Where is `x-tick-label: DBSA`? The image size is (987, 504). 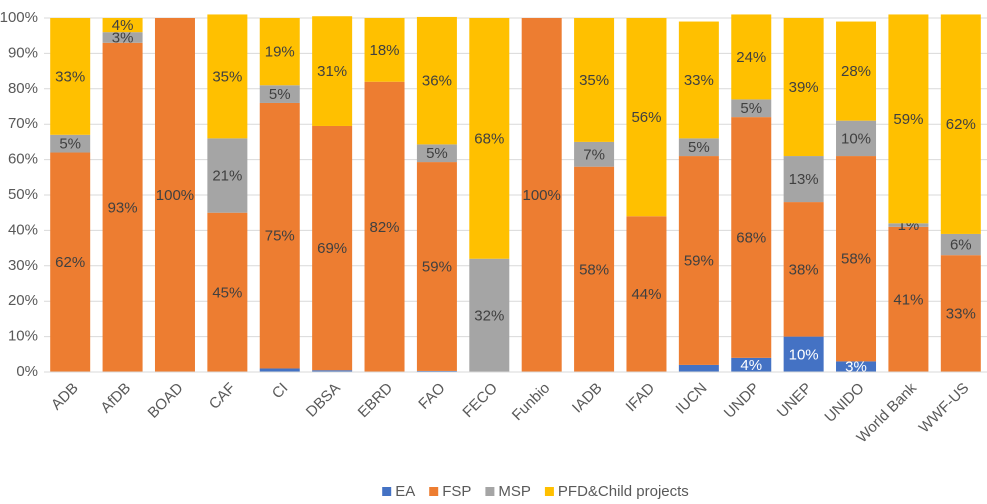
x-tick-label: DBSA is located at coordinates (323, 400).